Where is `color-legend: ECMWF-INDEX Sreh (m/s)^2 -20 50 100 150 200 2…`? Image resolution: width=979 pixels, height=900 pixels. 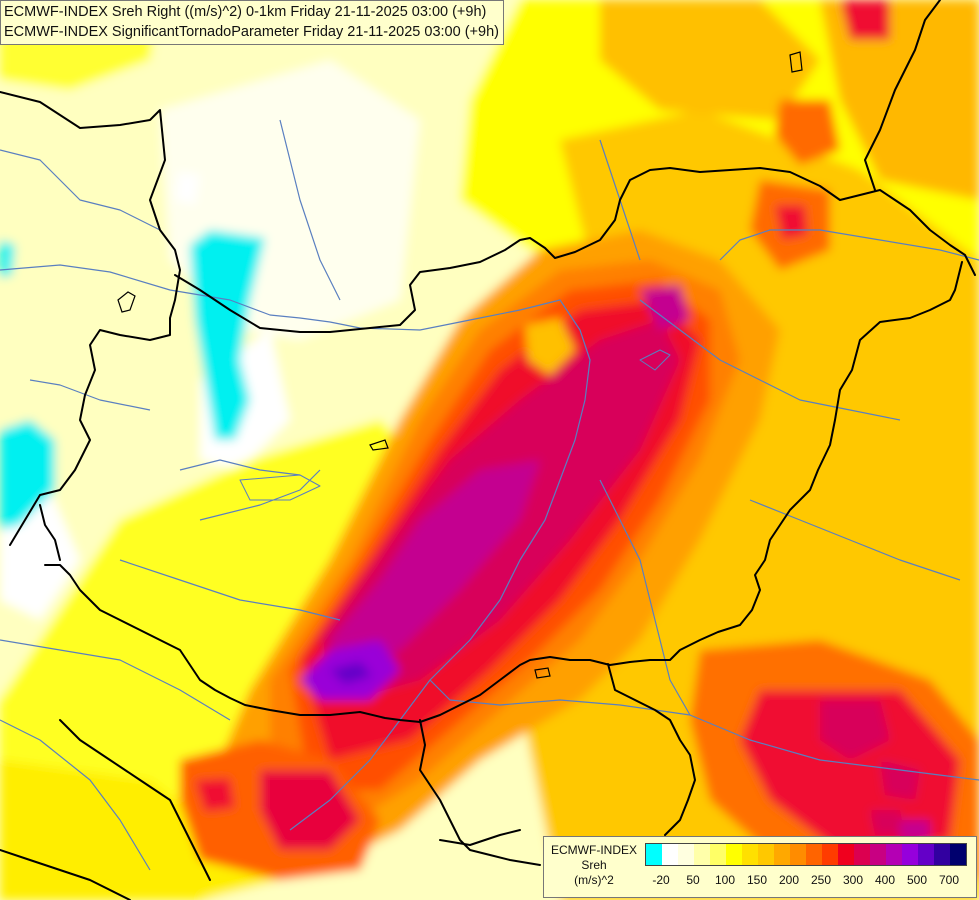 color-legend: ECMWF-INDEX Sreh (m/s)^2 -20 50 100 150 200 2… is located at coordinates (760, 867).